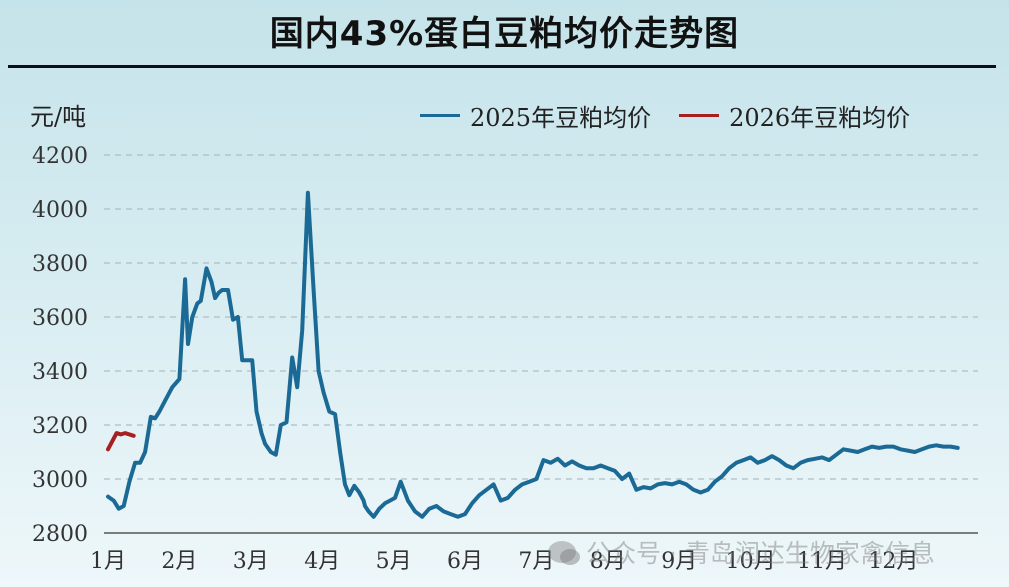 The image size is (1009, 587). What do you see at coordinates (251, 561) in the screenshot?
I see `x-tick-label: 3月` at bounding box center [251, 561].